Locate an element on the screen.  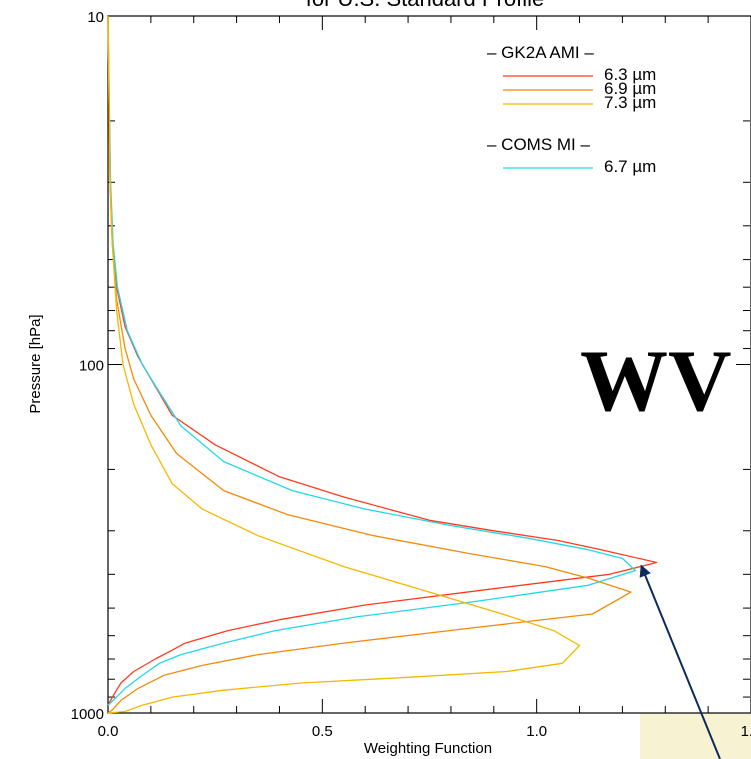
wv-annotation: WV is located at coordinates (656, 381).